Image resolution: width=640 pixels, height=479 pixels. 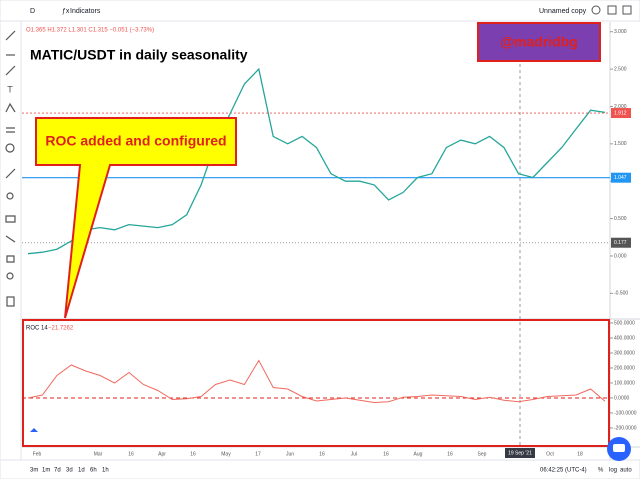 What do you see at coordinates (620, 144) in the screenshot?
I see `price-tick-label: 1.500` at bounding box center [620, 144].